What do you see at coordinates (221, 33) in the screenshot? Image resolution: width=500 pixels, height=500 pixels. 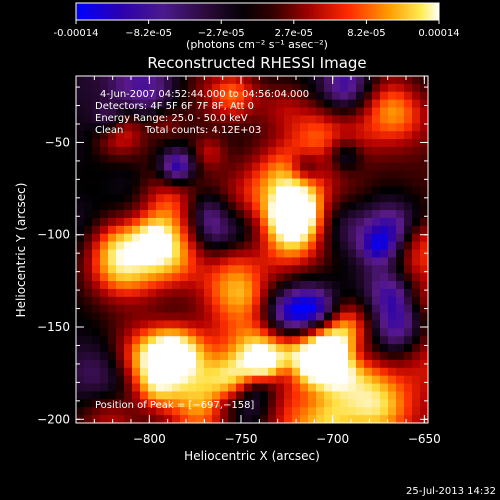 I see `colorbar-tick-label: −2.7e-05` at bounding box center [221, 33].